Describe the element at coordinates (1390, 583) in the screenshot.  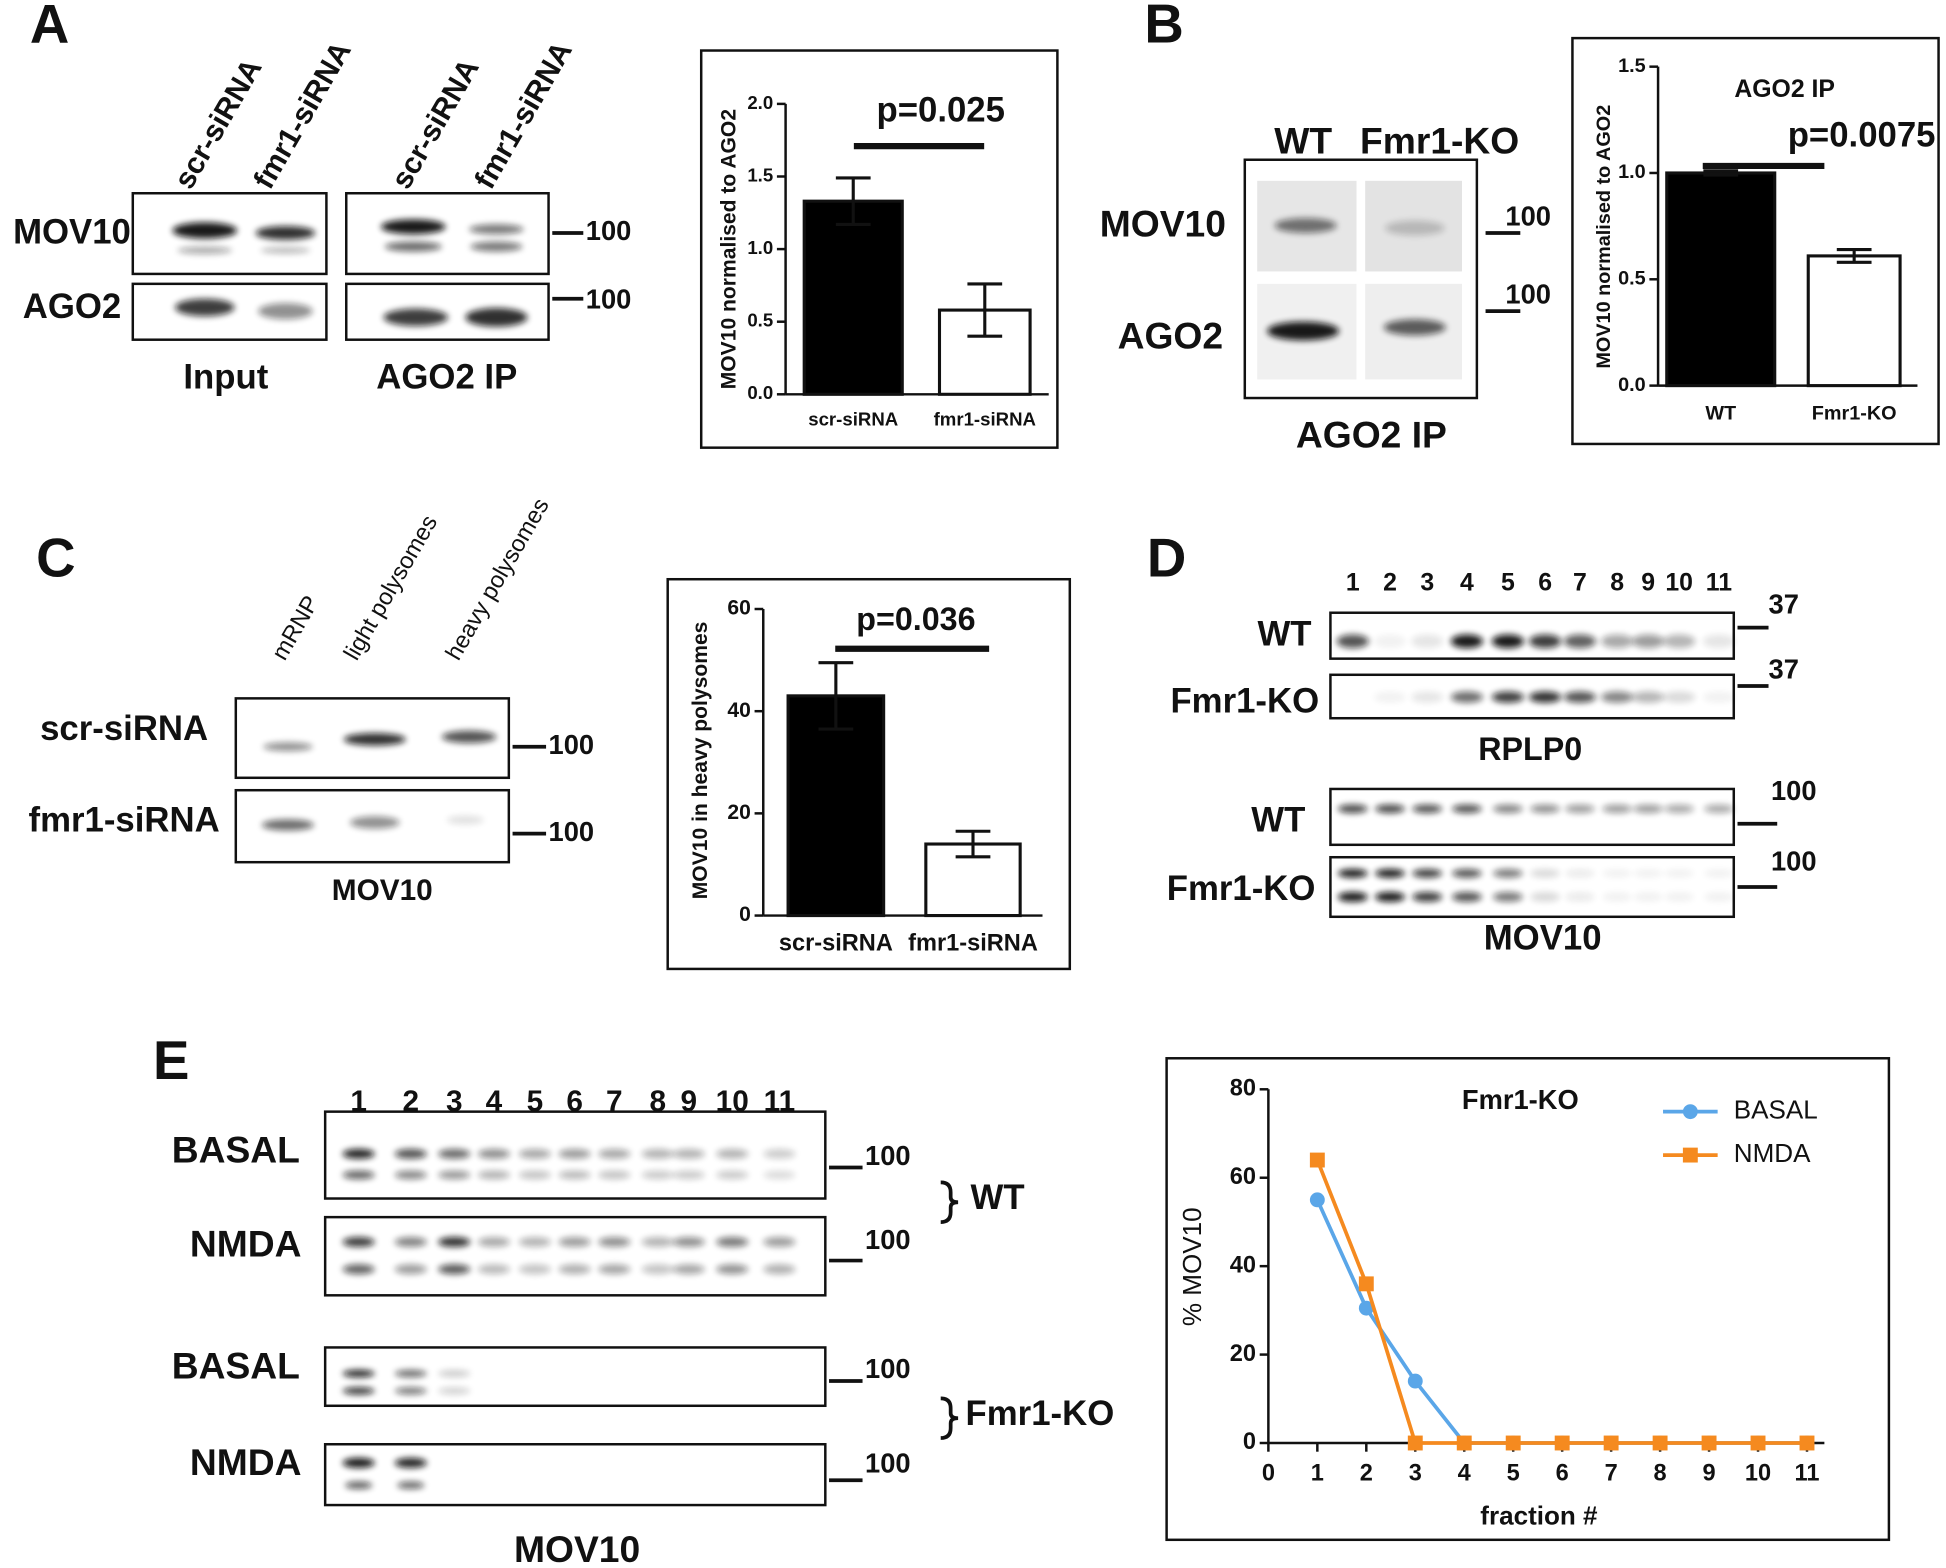
I see `fraction-label: 2` at that location.